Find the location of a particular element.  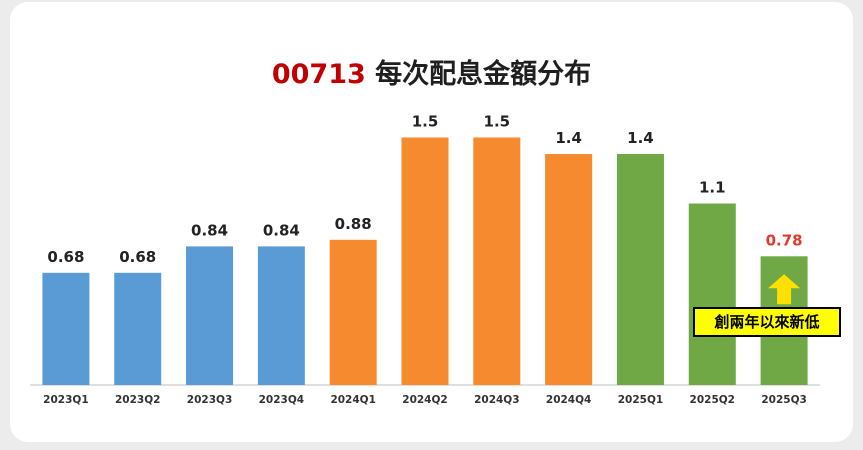

x-tick-label-2023Q2: 2023Q2 is located at coordinates (137, 400).